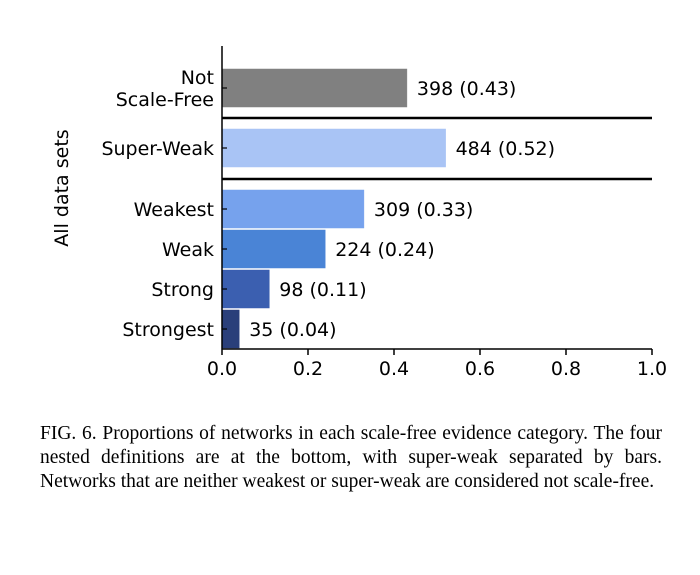 This screenshot has height=575, width=700. What do you see at coordinates (384, 250) in the screenshot?
I see `data-label: 224 (0.24)` at bounding box center [384, 250].